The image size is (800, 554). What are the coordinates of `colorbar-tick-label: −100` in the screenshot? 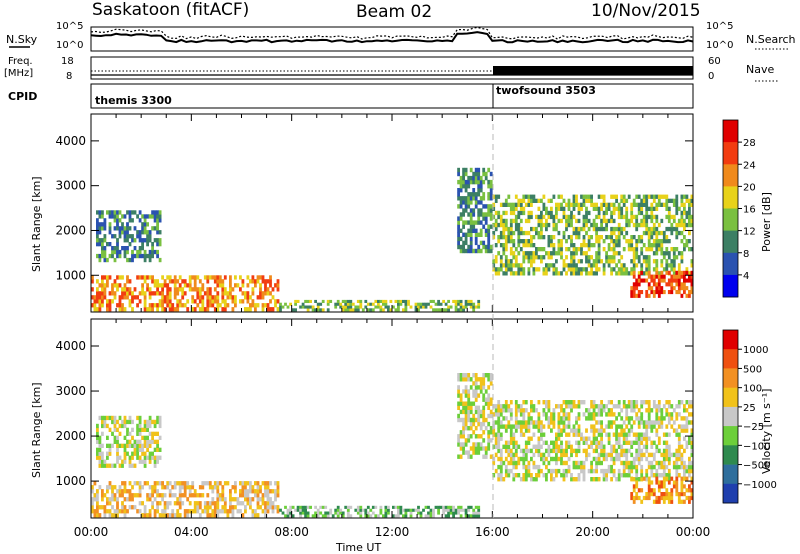 It's located at (756, 446).